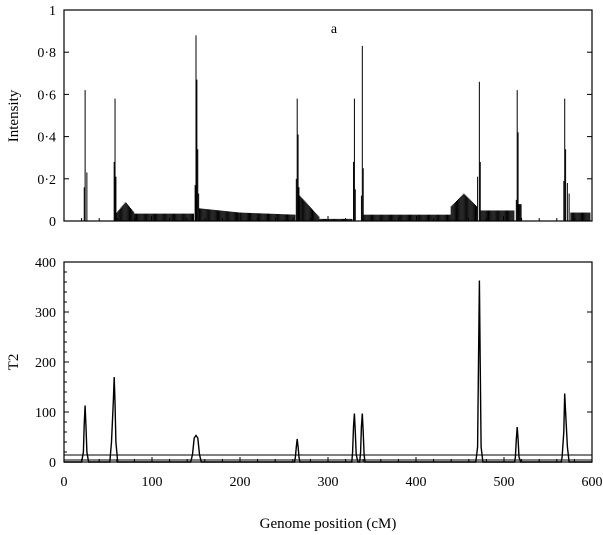 The width and height of the screenshot is (603, 535). Describe the element at coordinates (328, 482) in the screenshot. I see `t2-x-tick-label: 300` at that location.